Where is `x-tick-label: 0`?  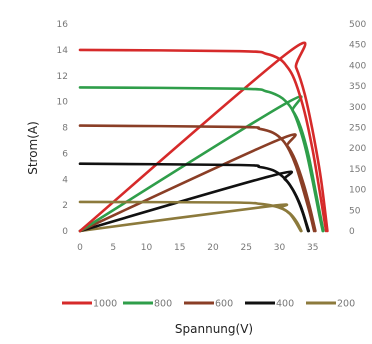 x-tick-label: 0 is located at coordinates (80, 248).